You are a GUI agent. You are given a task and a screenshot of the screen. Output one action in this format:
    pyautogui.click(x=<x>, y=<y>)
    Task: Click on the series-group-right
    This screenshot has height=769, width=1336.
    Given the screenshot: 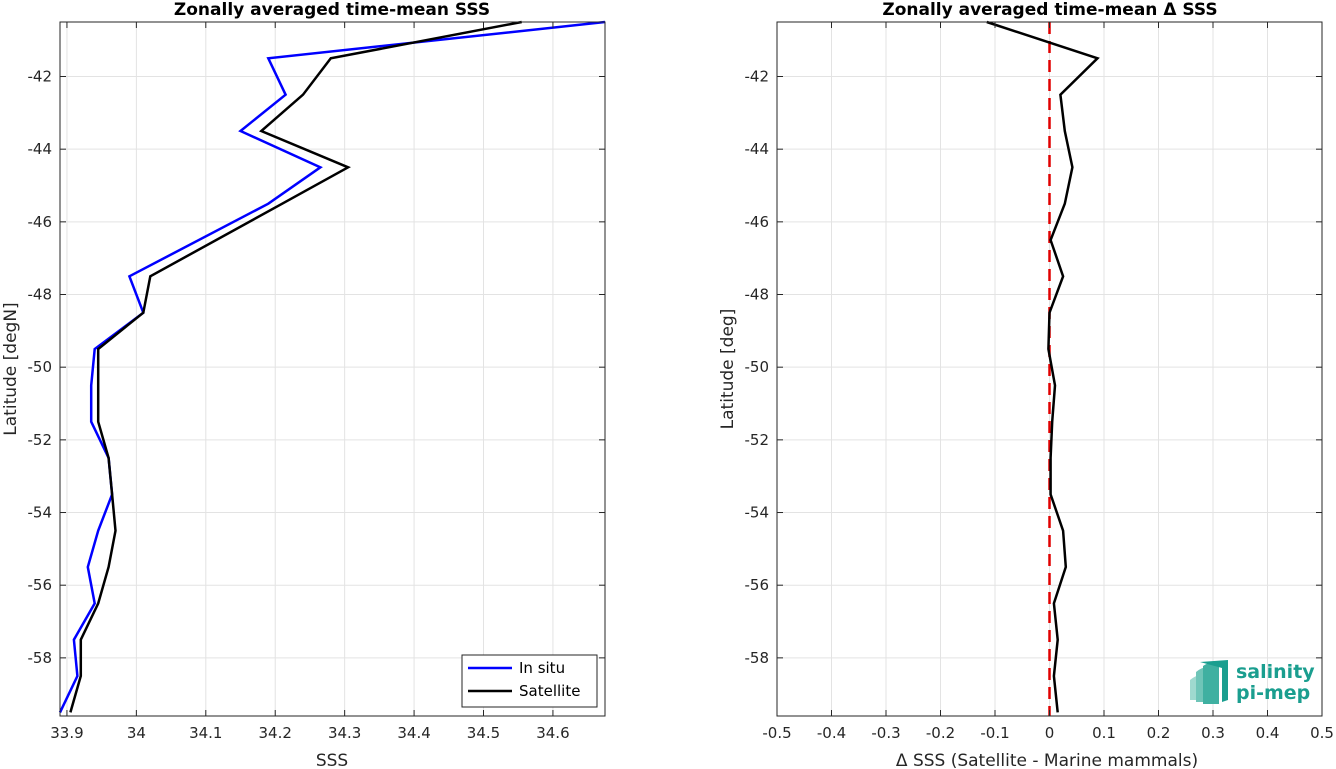 What is the action you would take?
    pyautogui.click(x=1043, y=366)
    